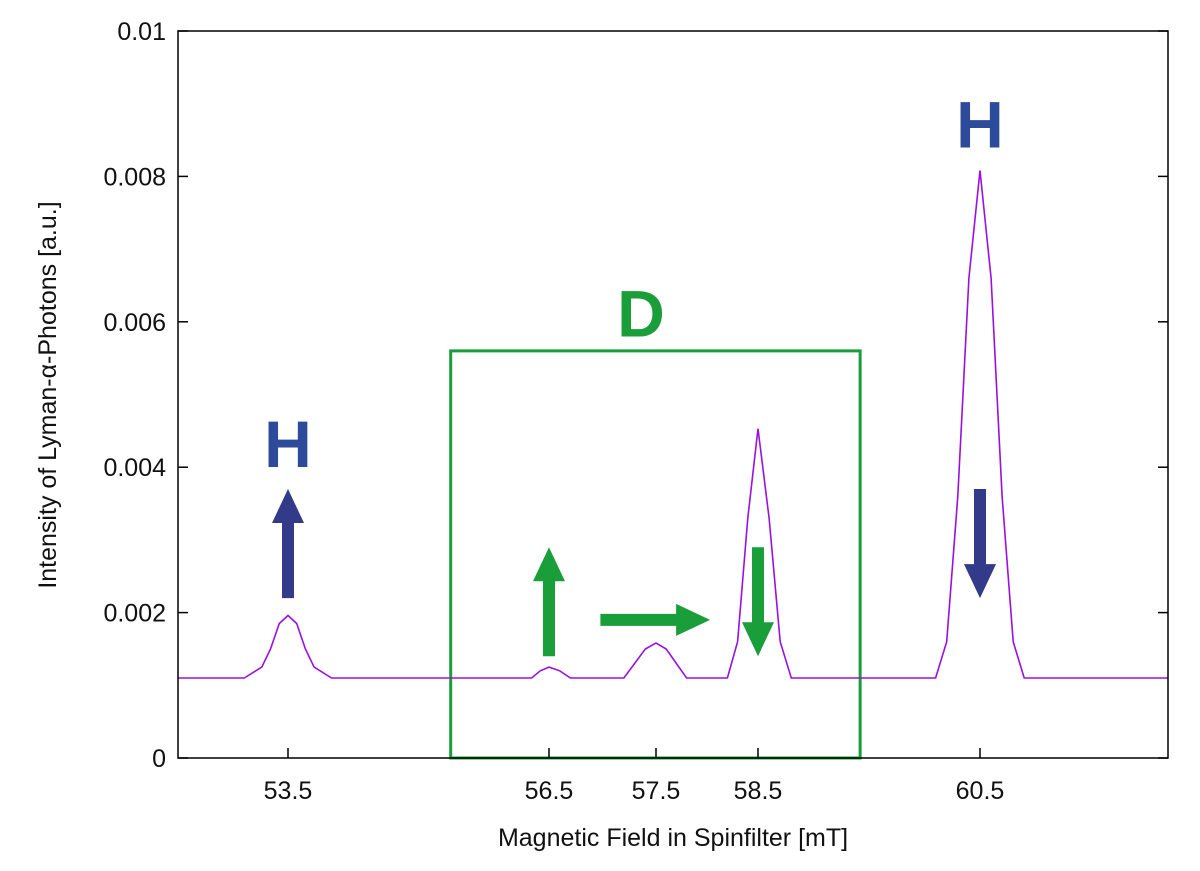 The height and width of the screenshot is (871, 1200). What do you see at coordinates (656, 791) in the screenshot?
I see `x-tick-label: 57.5` at bounding box center [656, 791].